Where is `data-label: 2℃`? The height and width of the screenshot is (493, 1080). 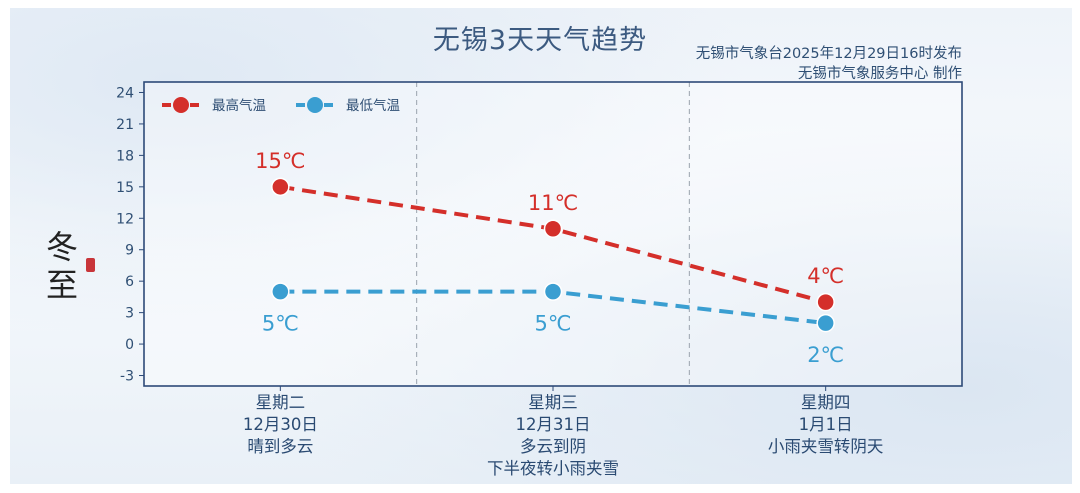 data-label: 2℃ is located at coordinates (825, 355).